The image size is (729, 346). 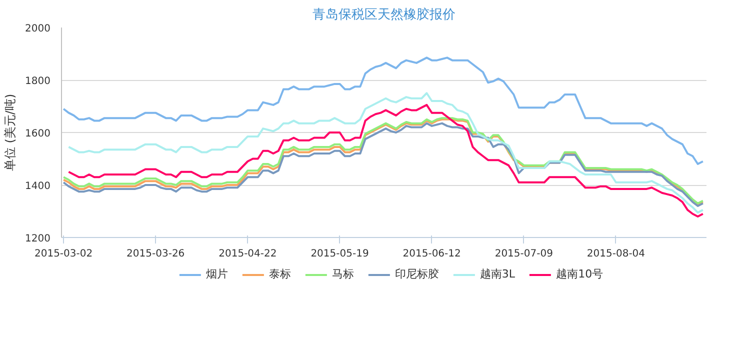 I want to click on legend-label: 烟片, so click(x=217, y=274).